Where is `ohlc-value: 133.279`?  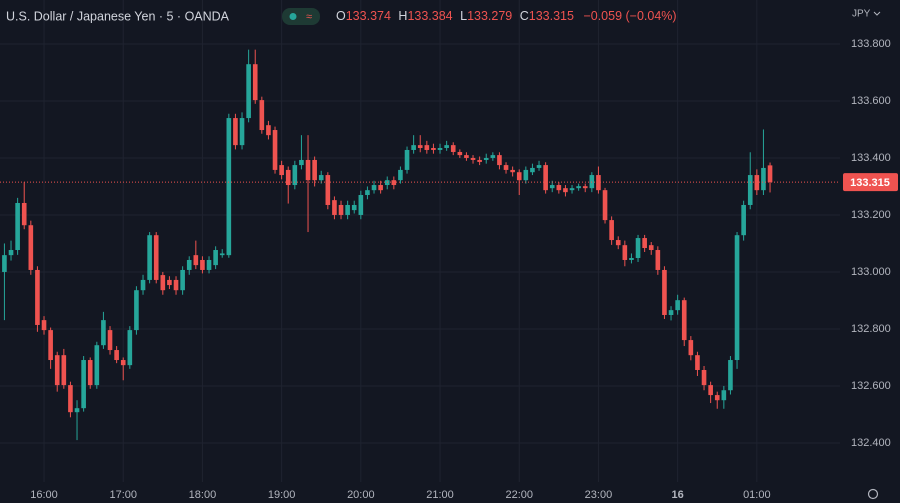
ohlc-value: 133.279 is located at coordinates (489, 16).